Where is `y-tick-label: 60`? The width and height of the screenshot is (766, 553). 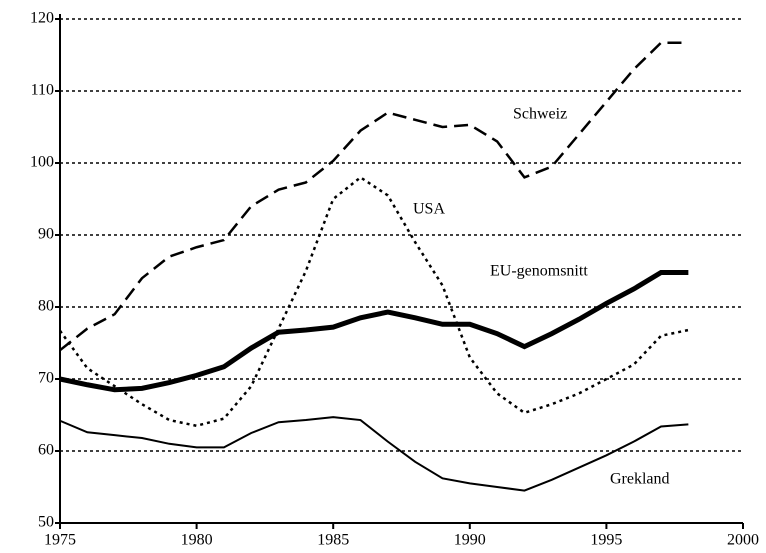
y-tick-label: 60 is located at coordinates (46, 450).